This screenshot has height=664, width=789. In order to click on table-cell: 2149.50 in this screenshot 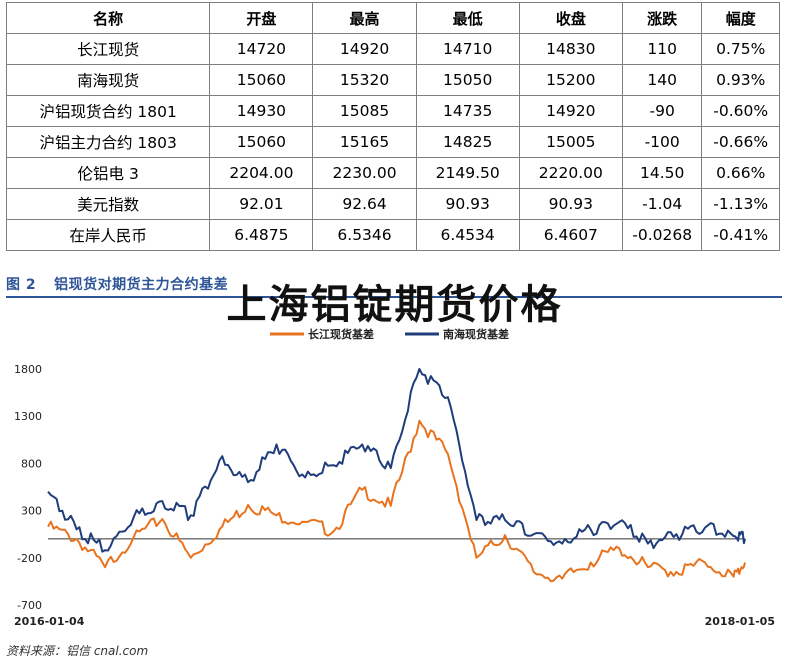, I will do `click(467, 173)`.